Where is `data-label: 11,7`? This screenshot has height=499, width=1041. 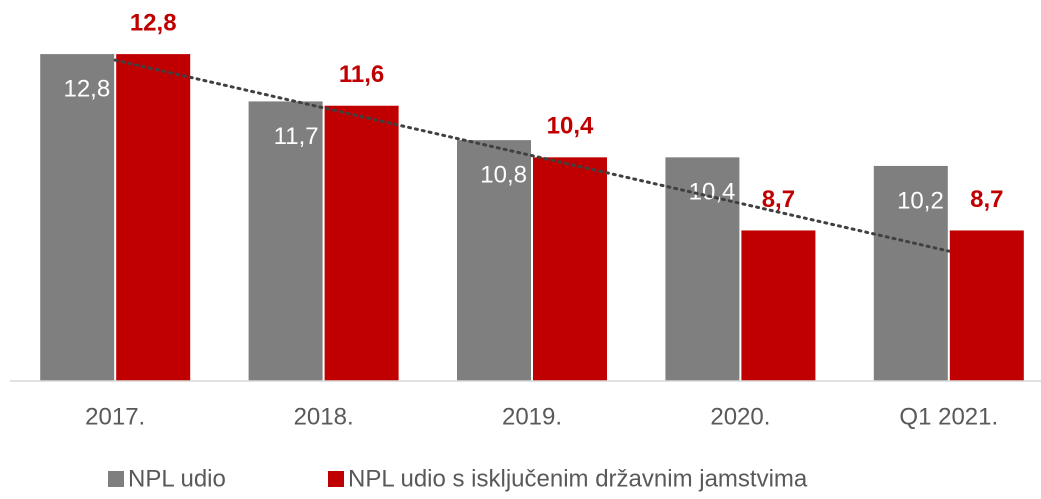 data-label: 11,7 is located at coordinates (296, 136).